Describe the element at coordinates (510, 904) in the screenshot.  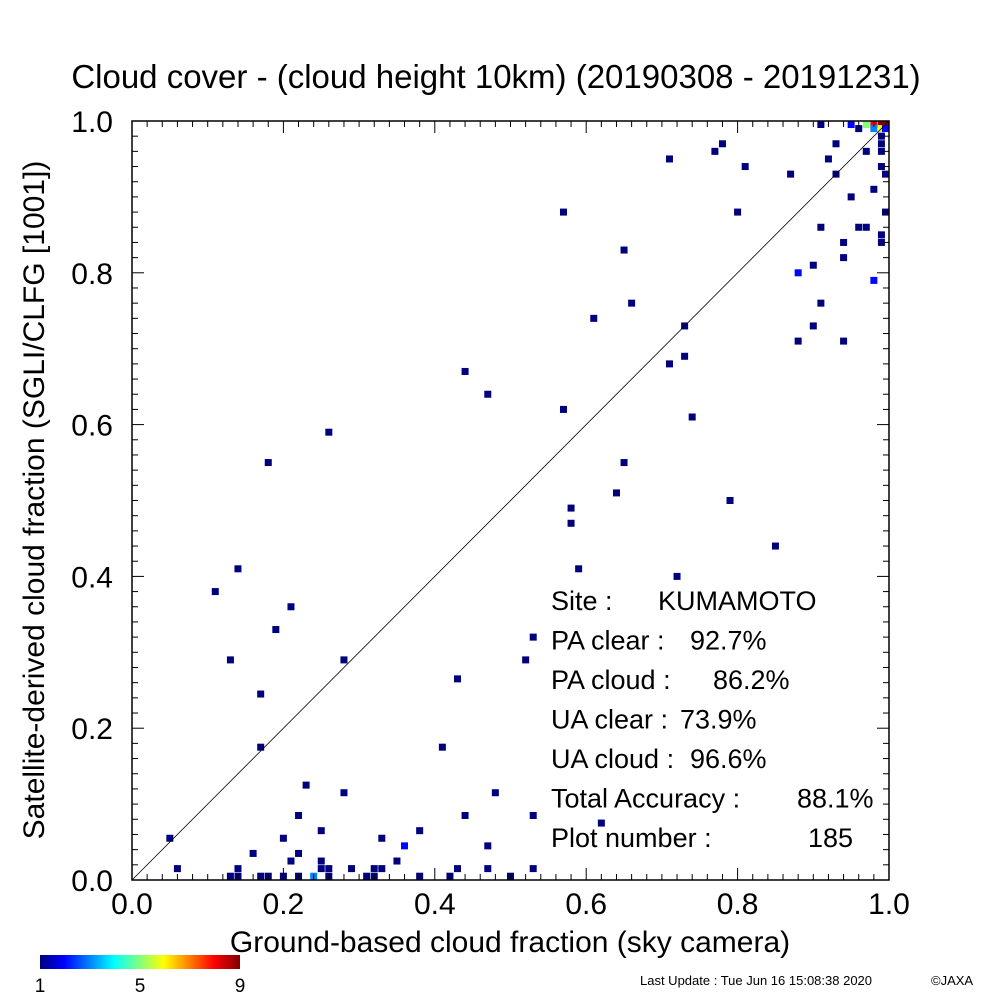
I see `x-tick-labels: 0.0 0.2 0.4 0.6 0.8 1.0` at that location.